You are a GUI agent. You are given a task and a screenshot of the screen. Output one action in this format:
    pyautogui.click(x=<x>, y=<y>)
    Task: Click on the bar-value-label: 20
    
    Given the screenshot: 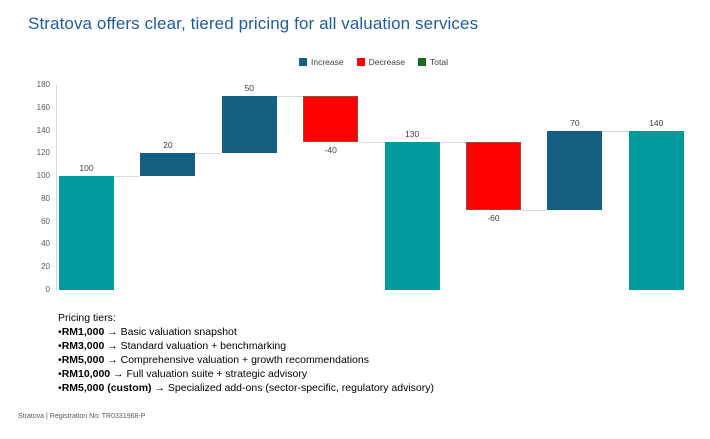 What is the action you would take?
    pyautogui.click(x=168, y=145)
    